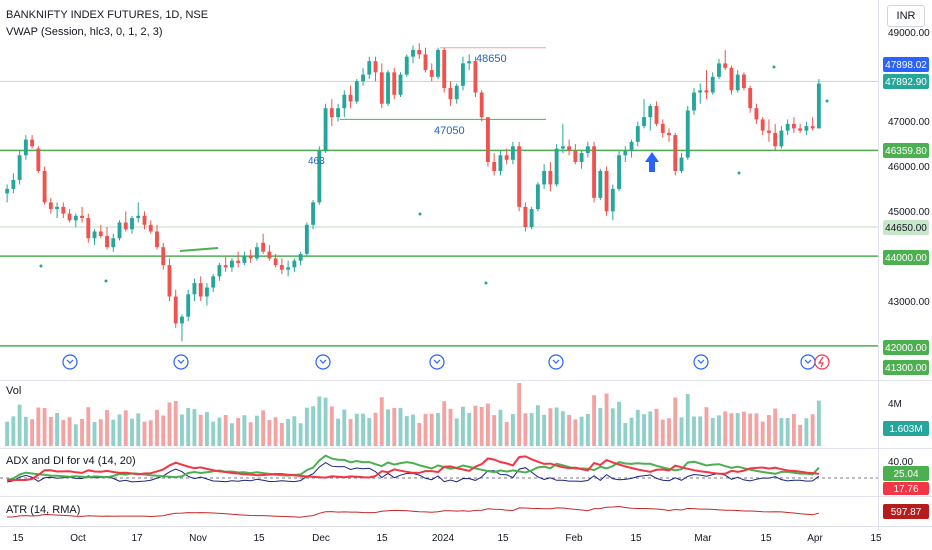 The width and height of the screenshot is (932, 550). I want to click on price-tick-46000: 46000.00, so click(909, 167).